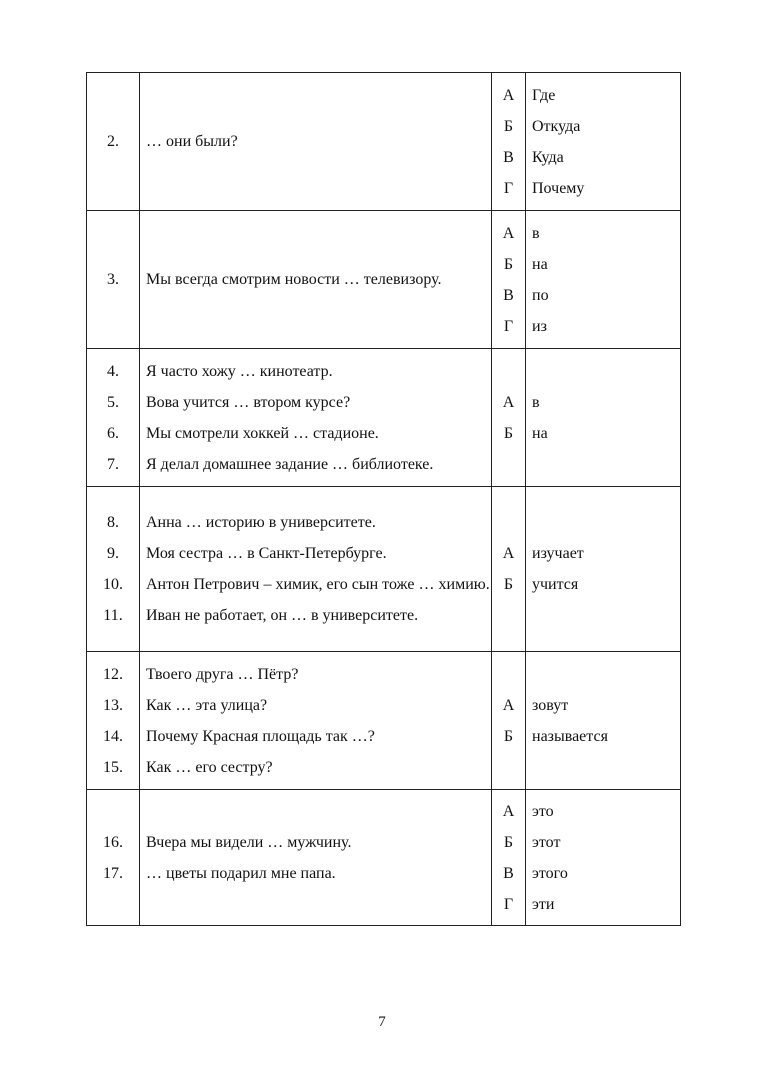 The height and width of the screenshot is (1080, 764). Describe the element at coordinates (262, 433) in the screenshot. I see `question-text: Мы смотрели хоккей … стадионе.` at that location.